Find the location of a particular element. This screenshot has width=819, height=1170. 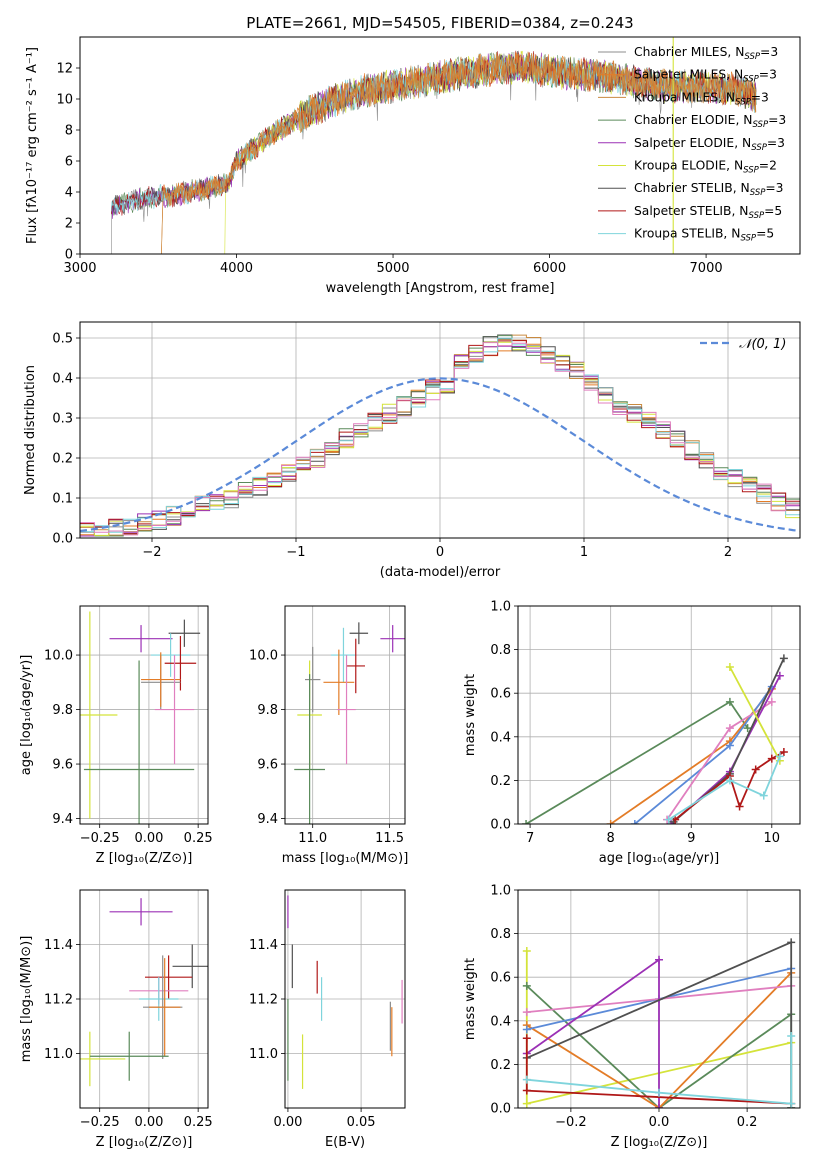

y-tick-label: 10.0 is located at coordinates (58, 656).